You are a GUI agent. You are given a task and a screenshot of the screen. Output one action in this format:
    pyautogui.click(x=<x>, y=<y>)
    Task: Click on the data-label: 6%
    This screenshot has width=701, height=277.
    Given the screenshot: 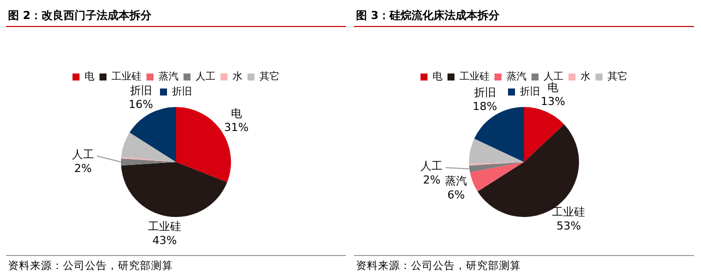 What is the action you would take?
    pyautogui.click(x=456, y=195)
    